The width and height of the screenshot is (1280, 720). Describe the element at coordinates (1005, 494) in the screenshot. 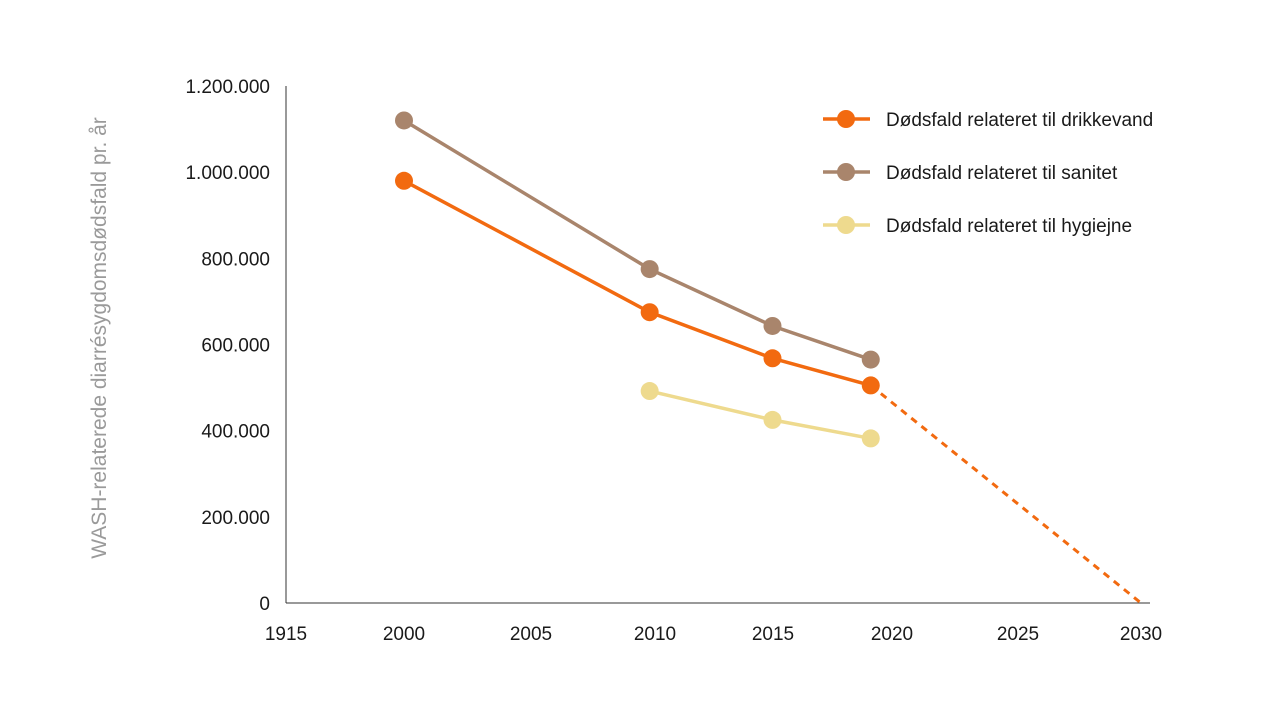

I see `projection-line` at that location.